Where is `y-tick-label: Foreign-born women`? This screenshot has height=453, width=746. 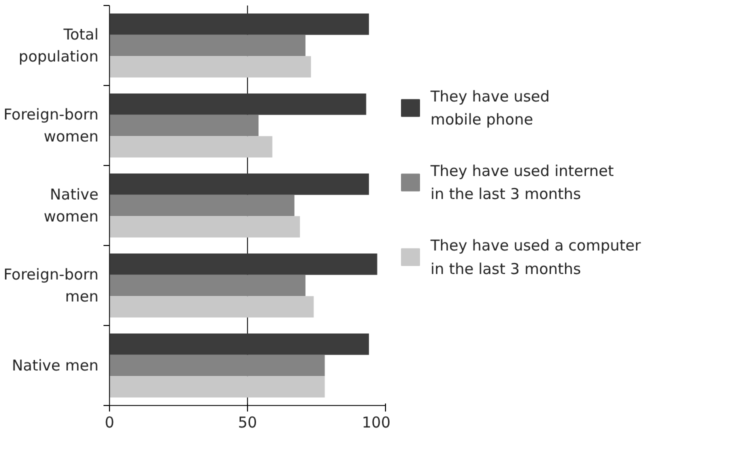 y-tick-label: Foreign-born women is located at coordinates (51, 126).